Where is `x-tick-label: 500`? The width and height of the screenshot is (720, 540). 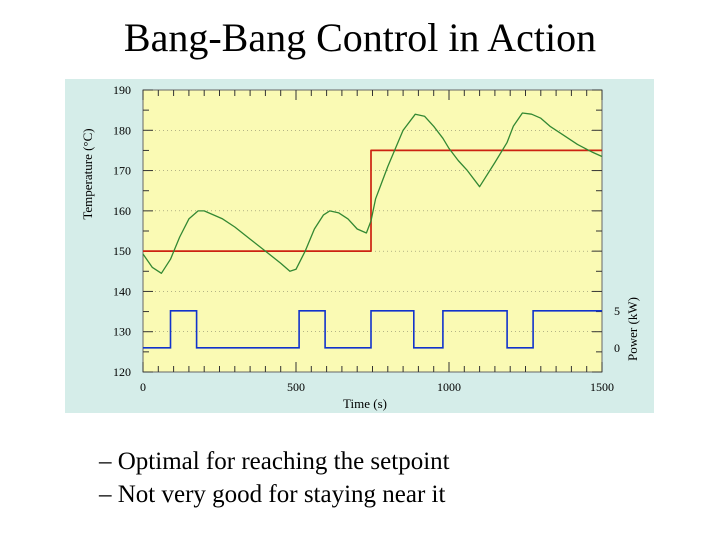 x-tick-label: 500 is located at coordinates (296, 387).